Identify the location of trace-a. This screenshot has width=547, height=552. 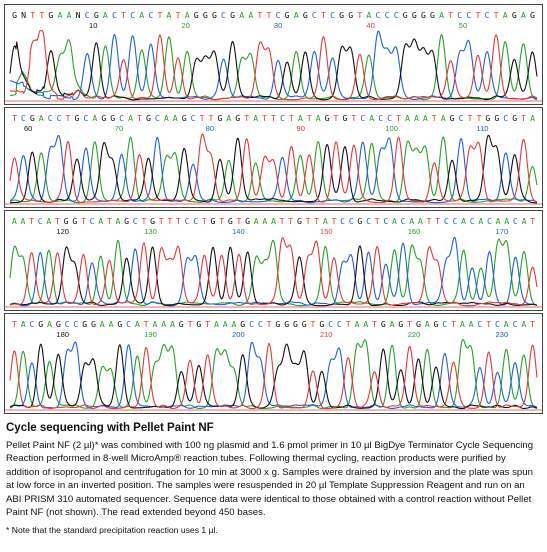
(273, 272).